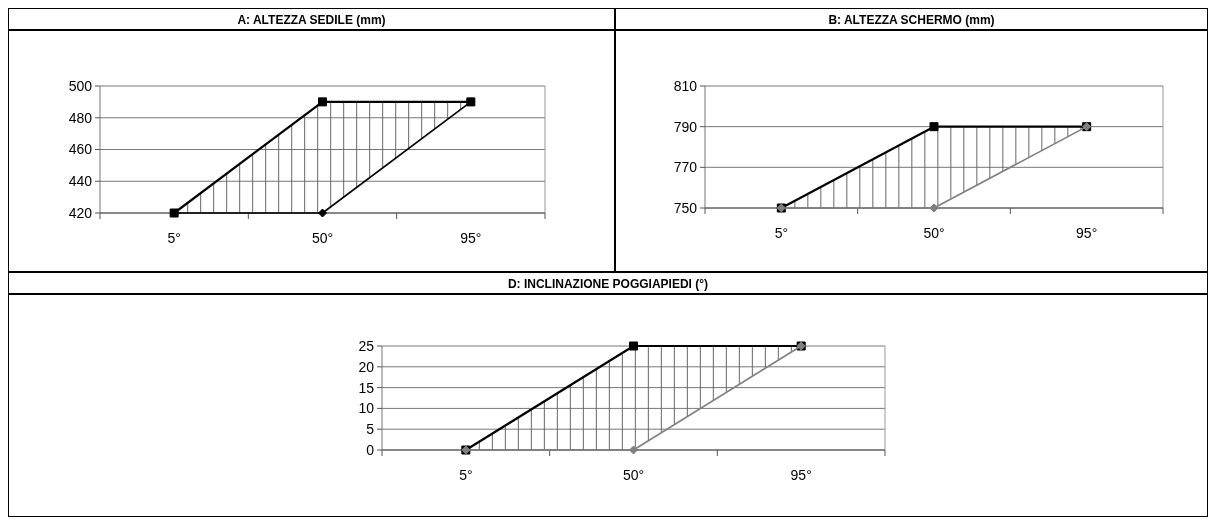 This screenshot has height=525, width=1216. Describe the element at coordinates (366, 408) in the screenshot. I see `y-tick-label: 10` at that location.